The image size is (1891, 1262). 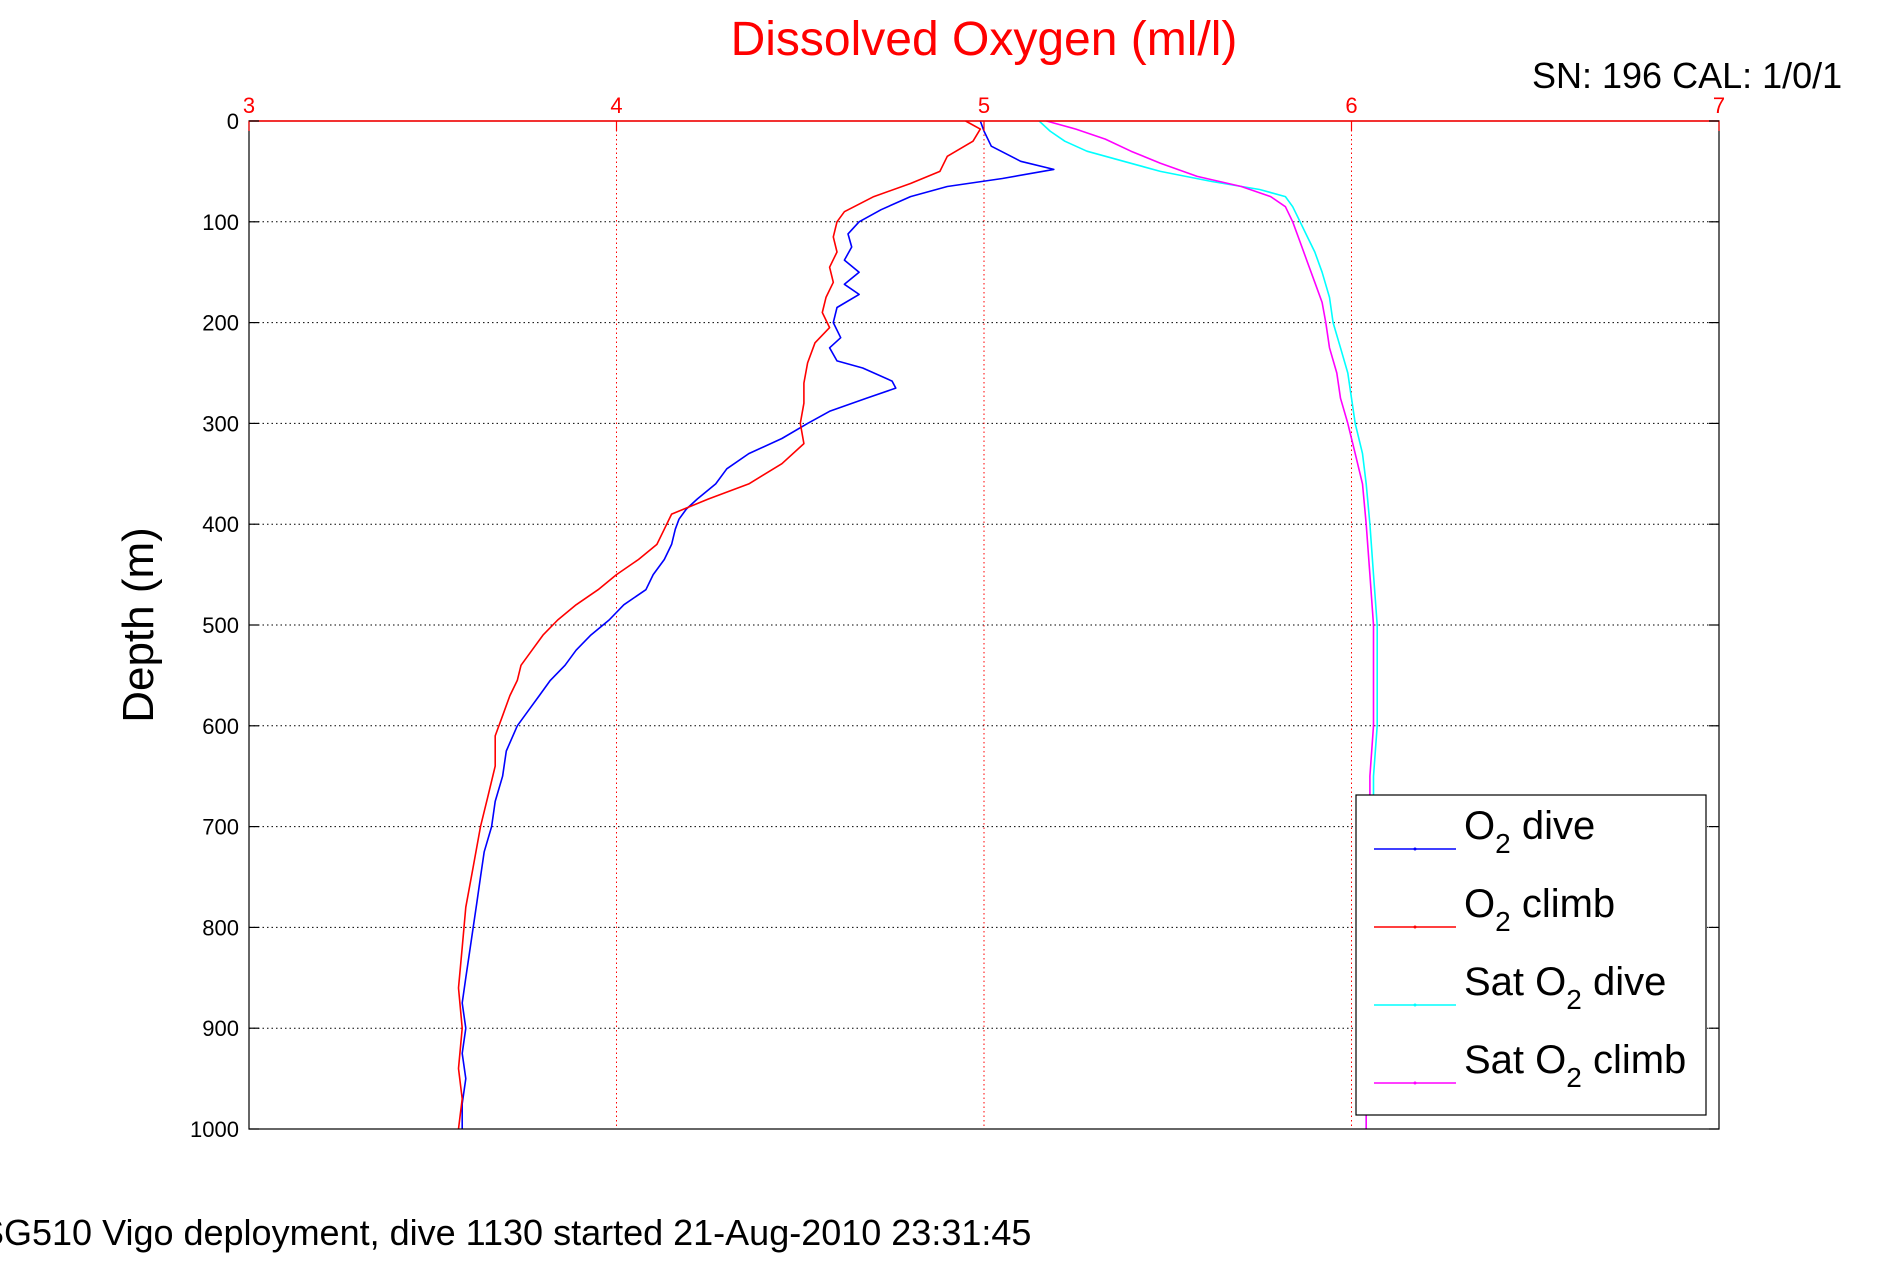 I want to click on y-axis-label: Depth (m), so click(x=138, y=625).